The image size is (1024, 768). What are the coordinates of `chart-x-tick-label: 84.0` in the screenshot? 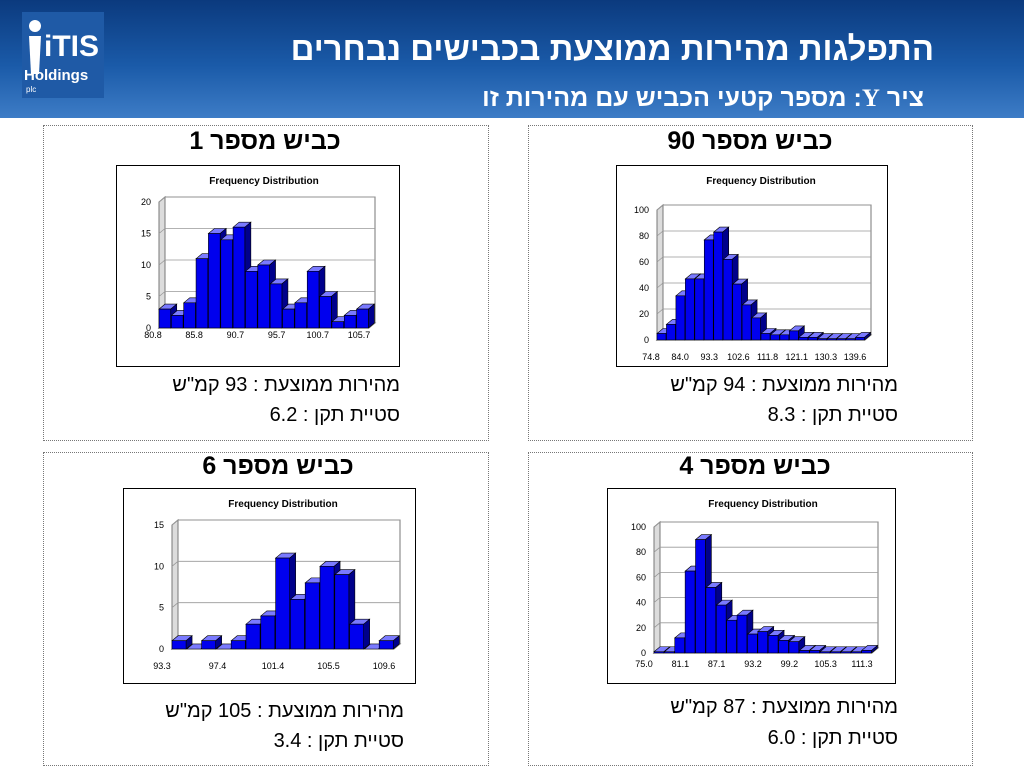 It's located at (680, 357).